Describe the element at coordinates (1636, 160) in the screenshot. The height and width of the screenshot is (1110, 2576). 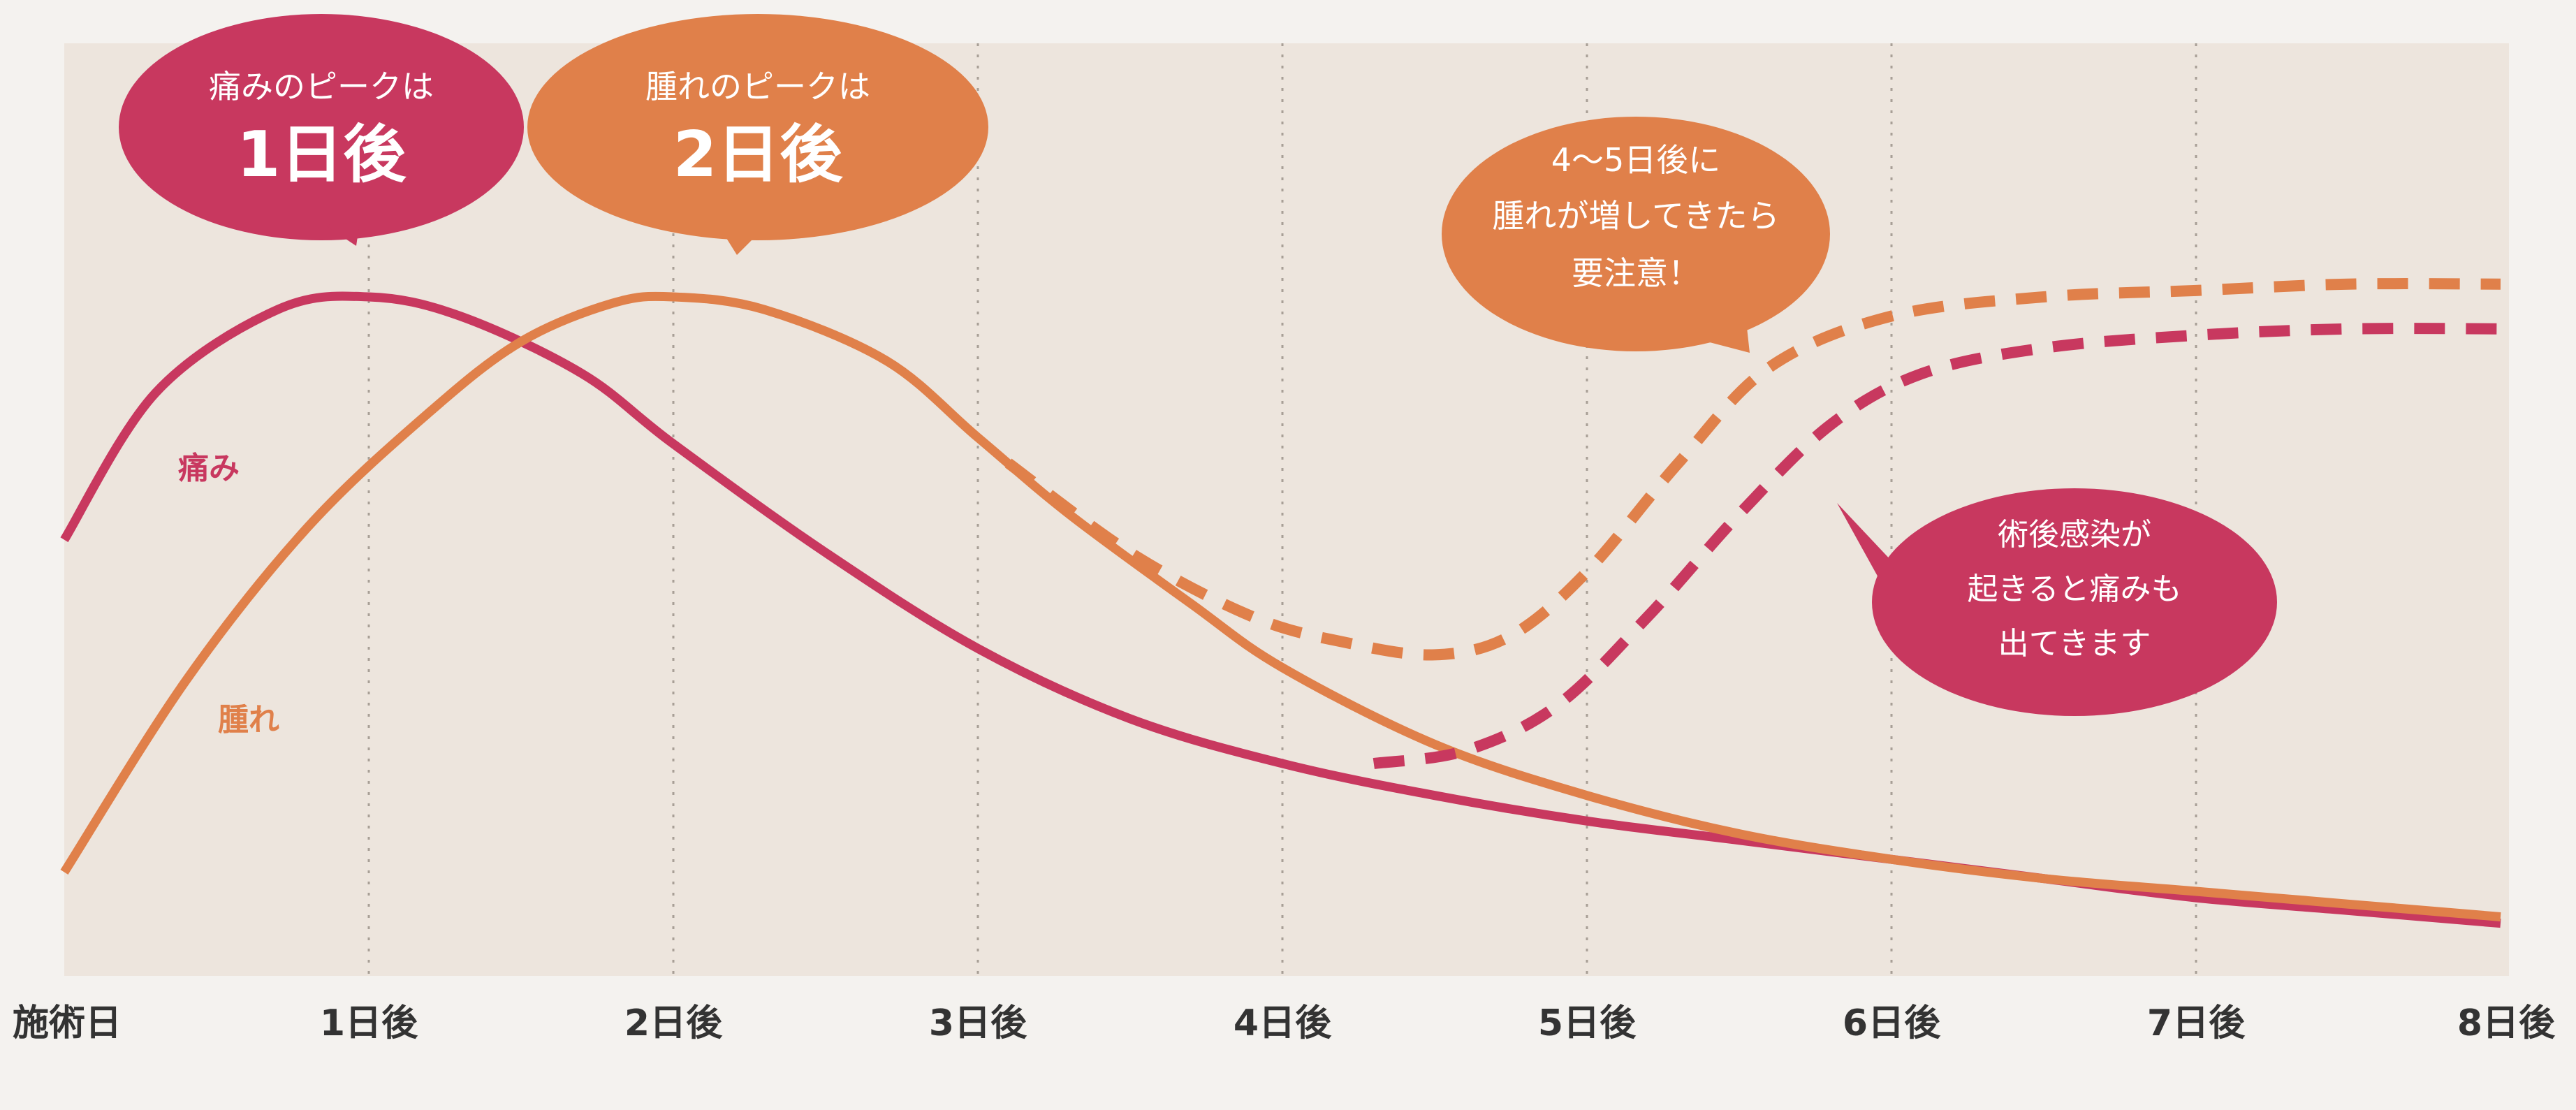
I see `callout-text-line-0: 4〜5日後に` at that location.